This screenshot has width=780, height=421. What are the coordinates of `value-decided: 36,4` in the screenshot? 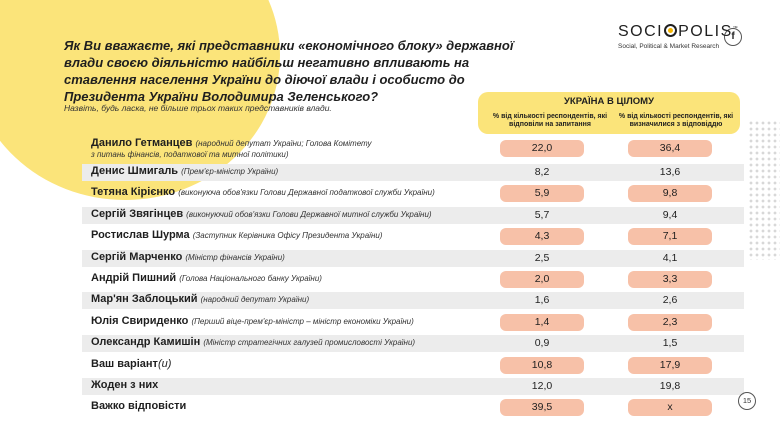 It's located at (670, 148).